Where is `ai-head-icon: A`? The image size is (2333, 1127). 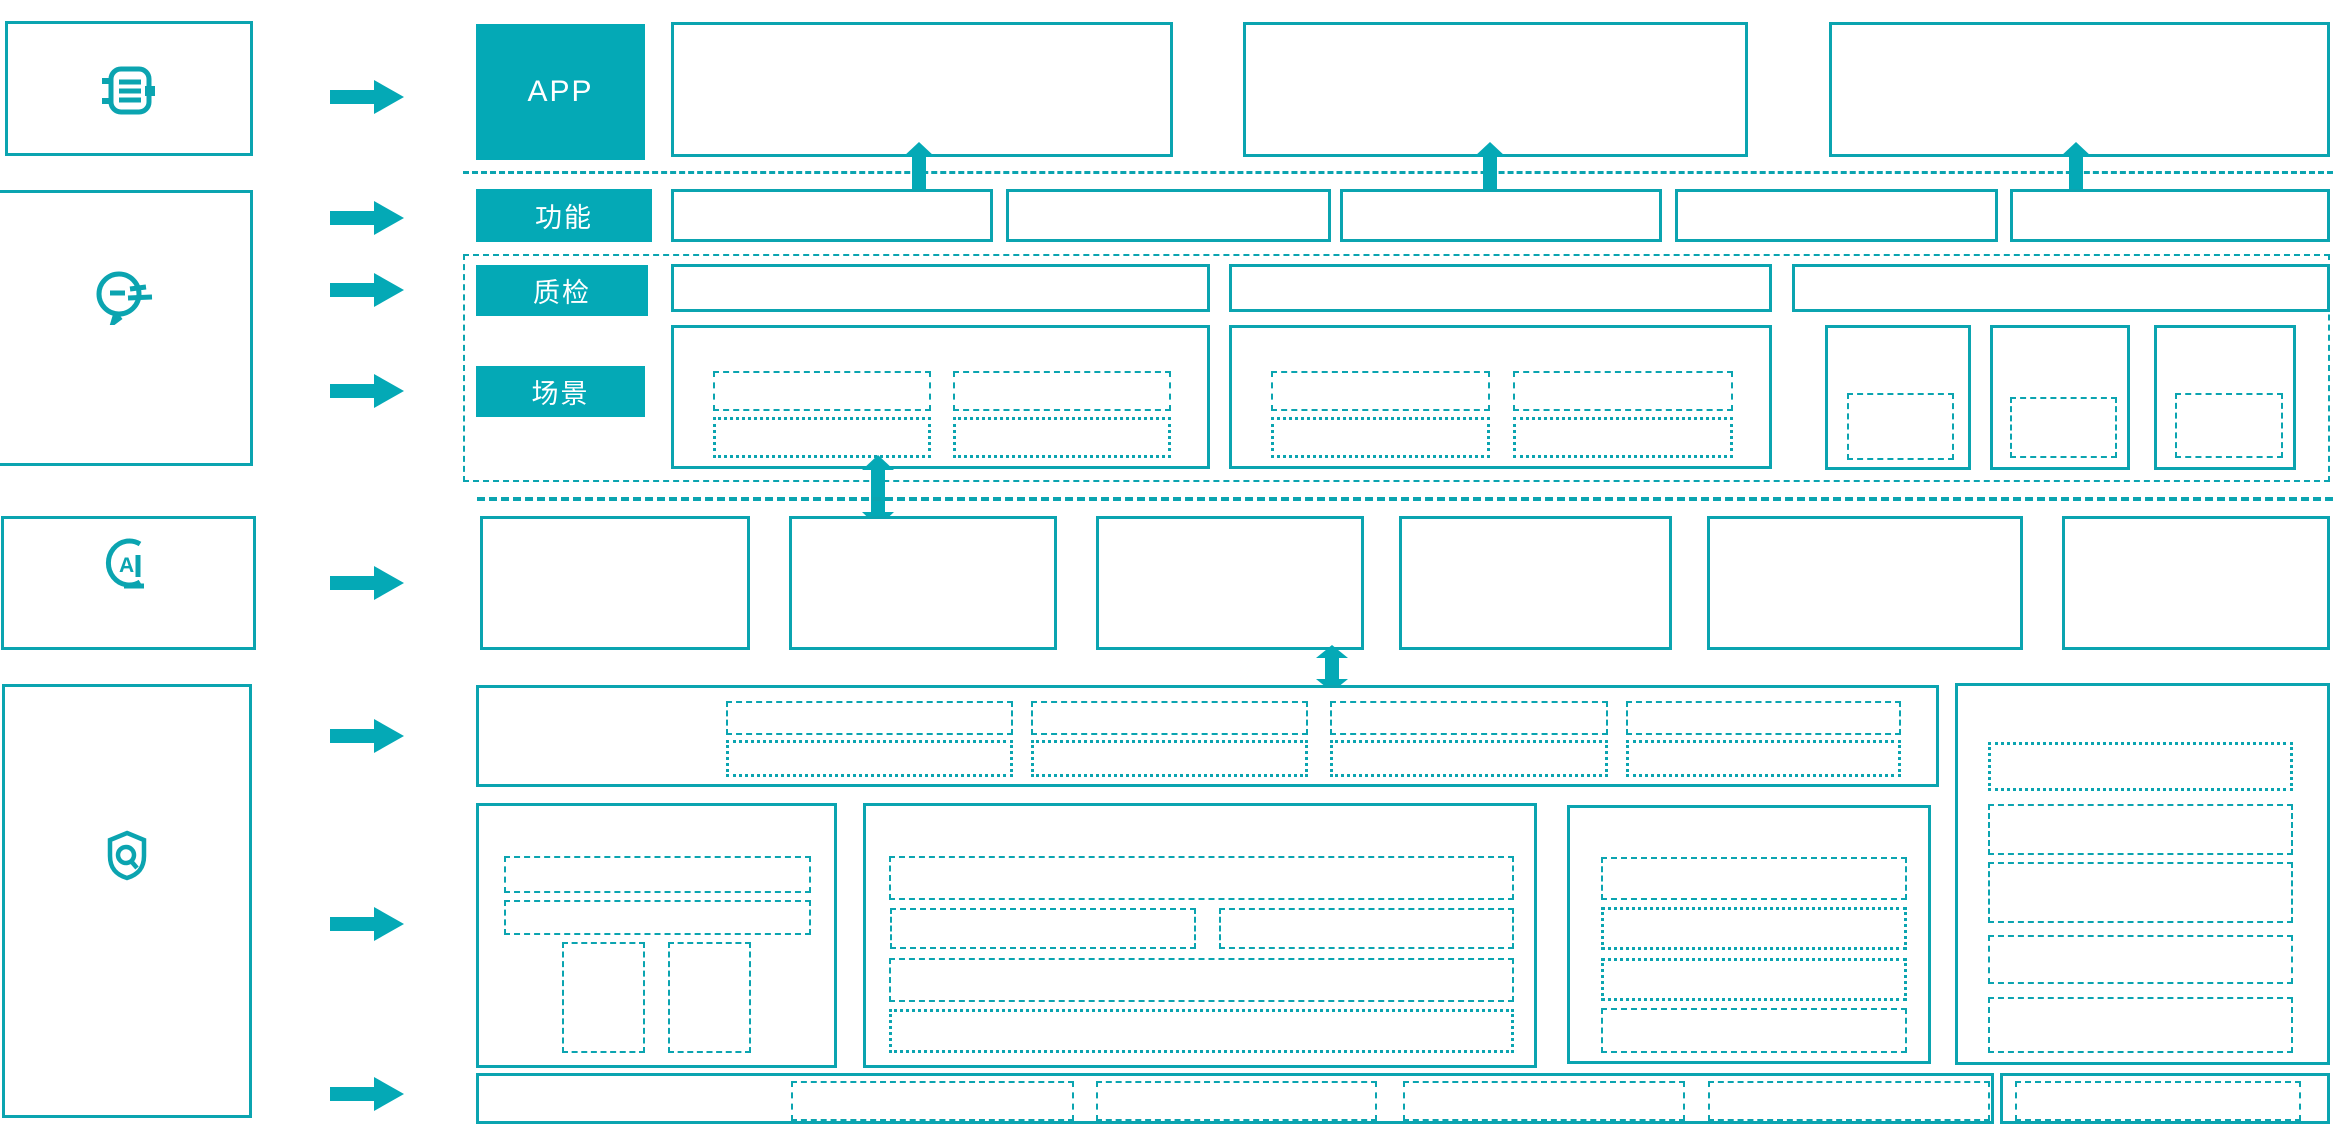
ai-head-icon: A is located at coordinates (128, 564).